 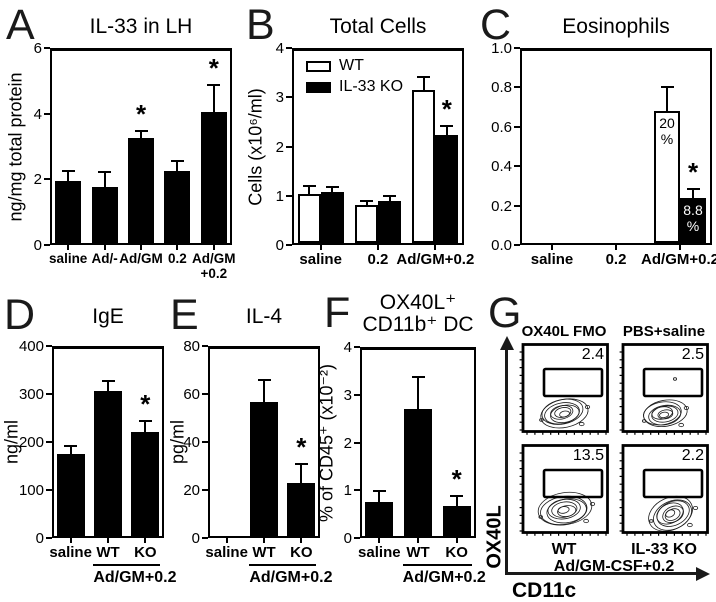 What do you see at coordinates (505, 313) in the screenshot?
I see `panel-letter-g: G` at bounding box center [505, 313].